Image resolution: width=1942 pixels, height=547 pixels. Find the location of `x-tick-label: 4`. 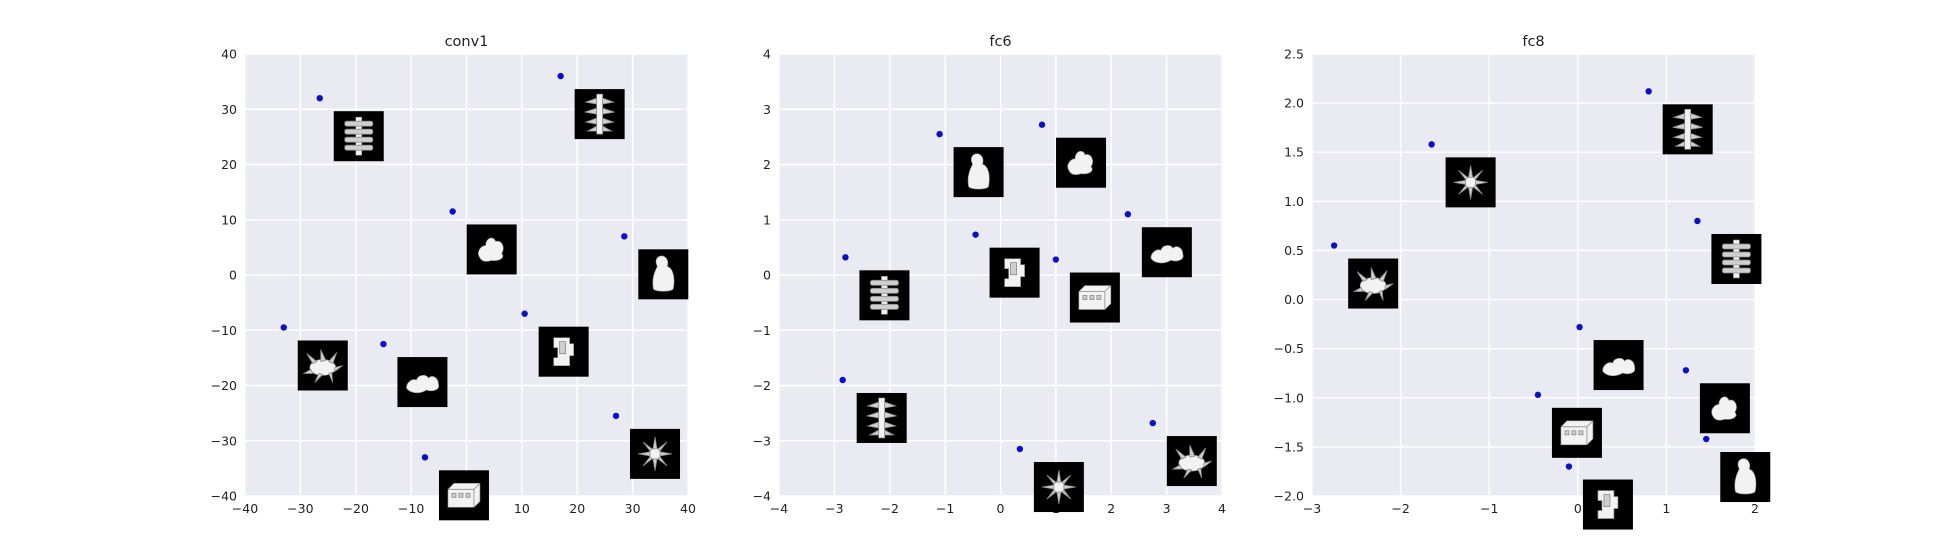

x-tick-label: 4 is located at coordinates (1222, 508).